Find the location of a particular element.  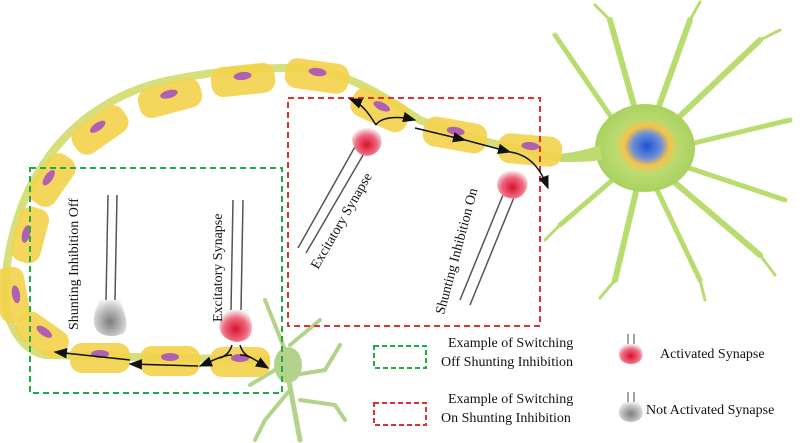

legend-not-activated-label: Not Activated Synapse is located at coordinates (710, 410).